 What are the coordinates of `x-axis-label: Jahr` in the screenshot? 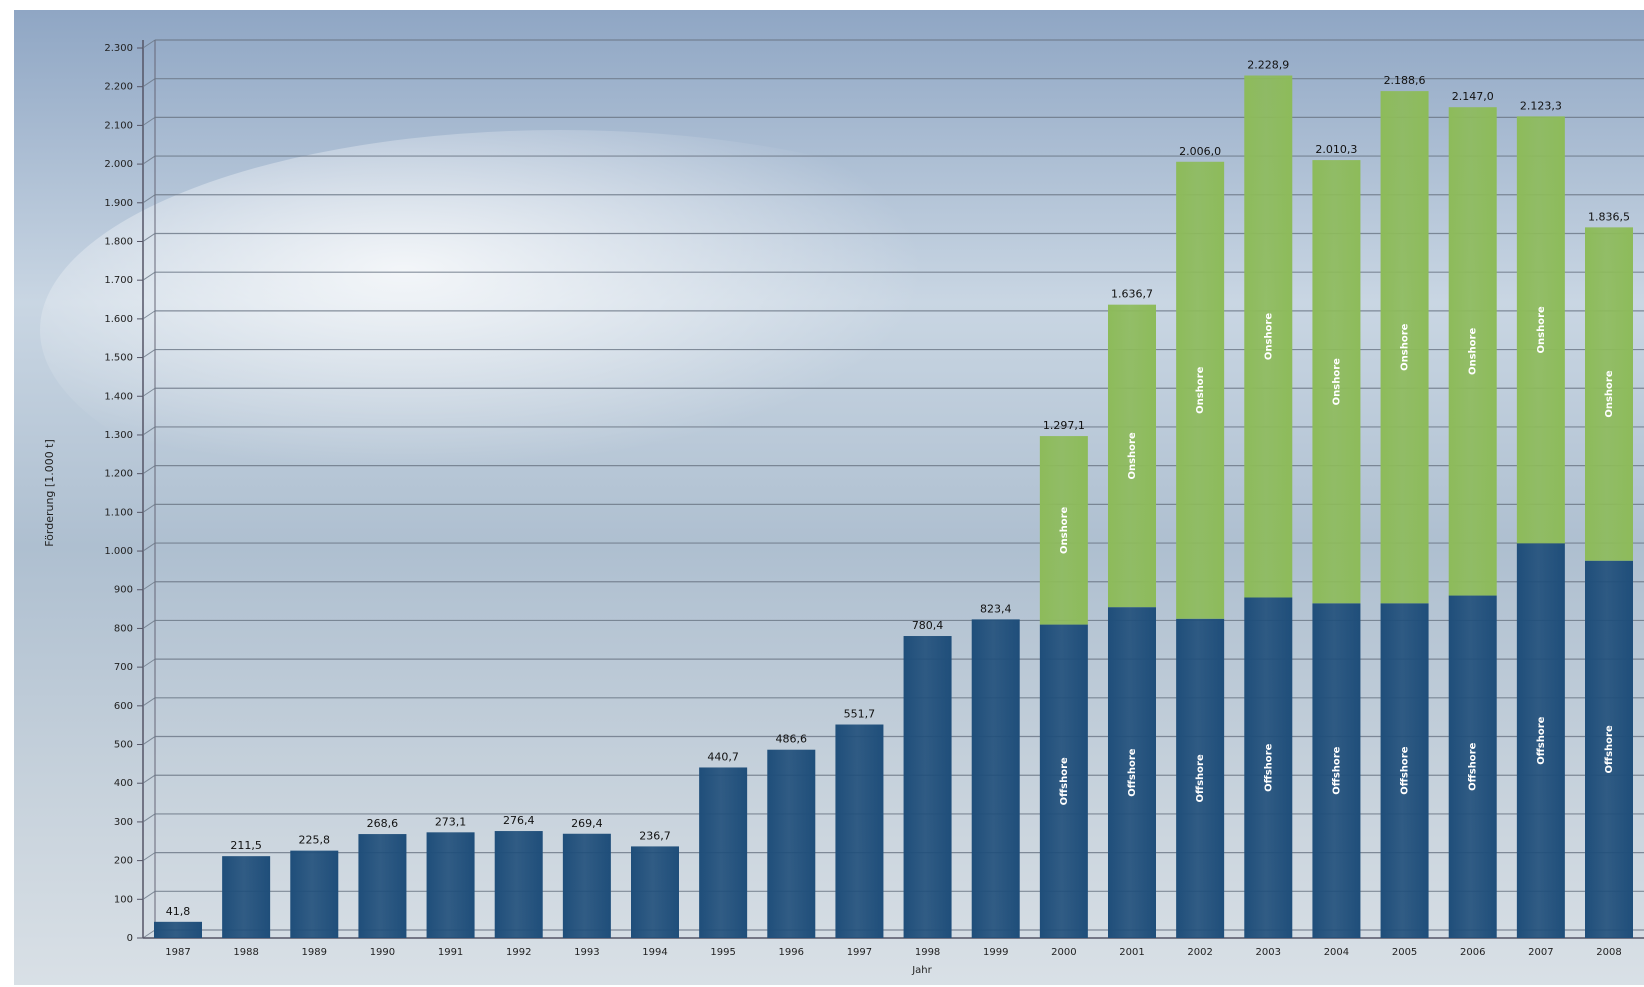 It's located at (921, 970).